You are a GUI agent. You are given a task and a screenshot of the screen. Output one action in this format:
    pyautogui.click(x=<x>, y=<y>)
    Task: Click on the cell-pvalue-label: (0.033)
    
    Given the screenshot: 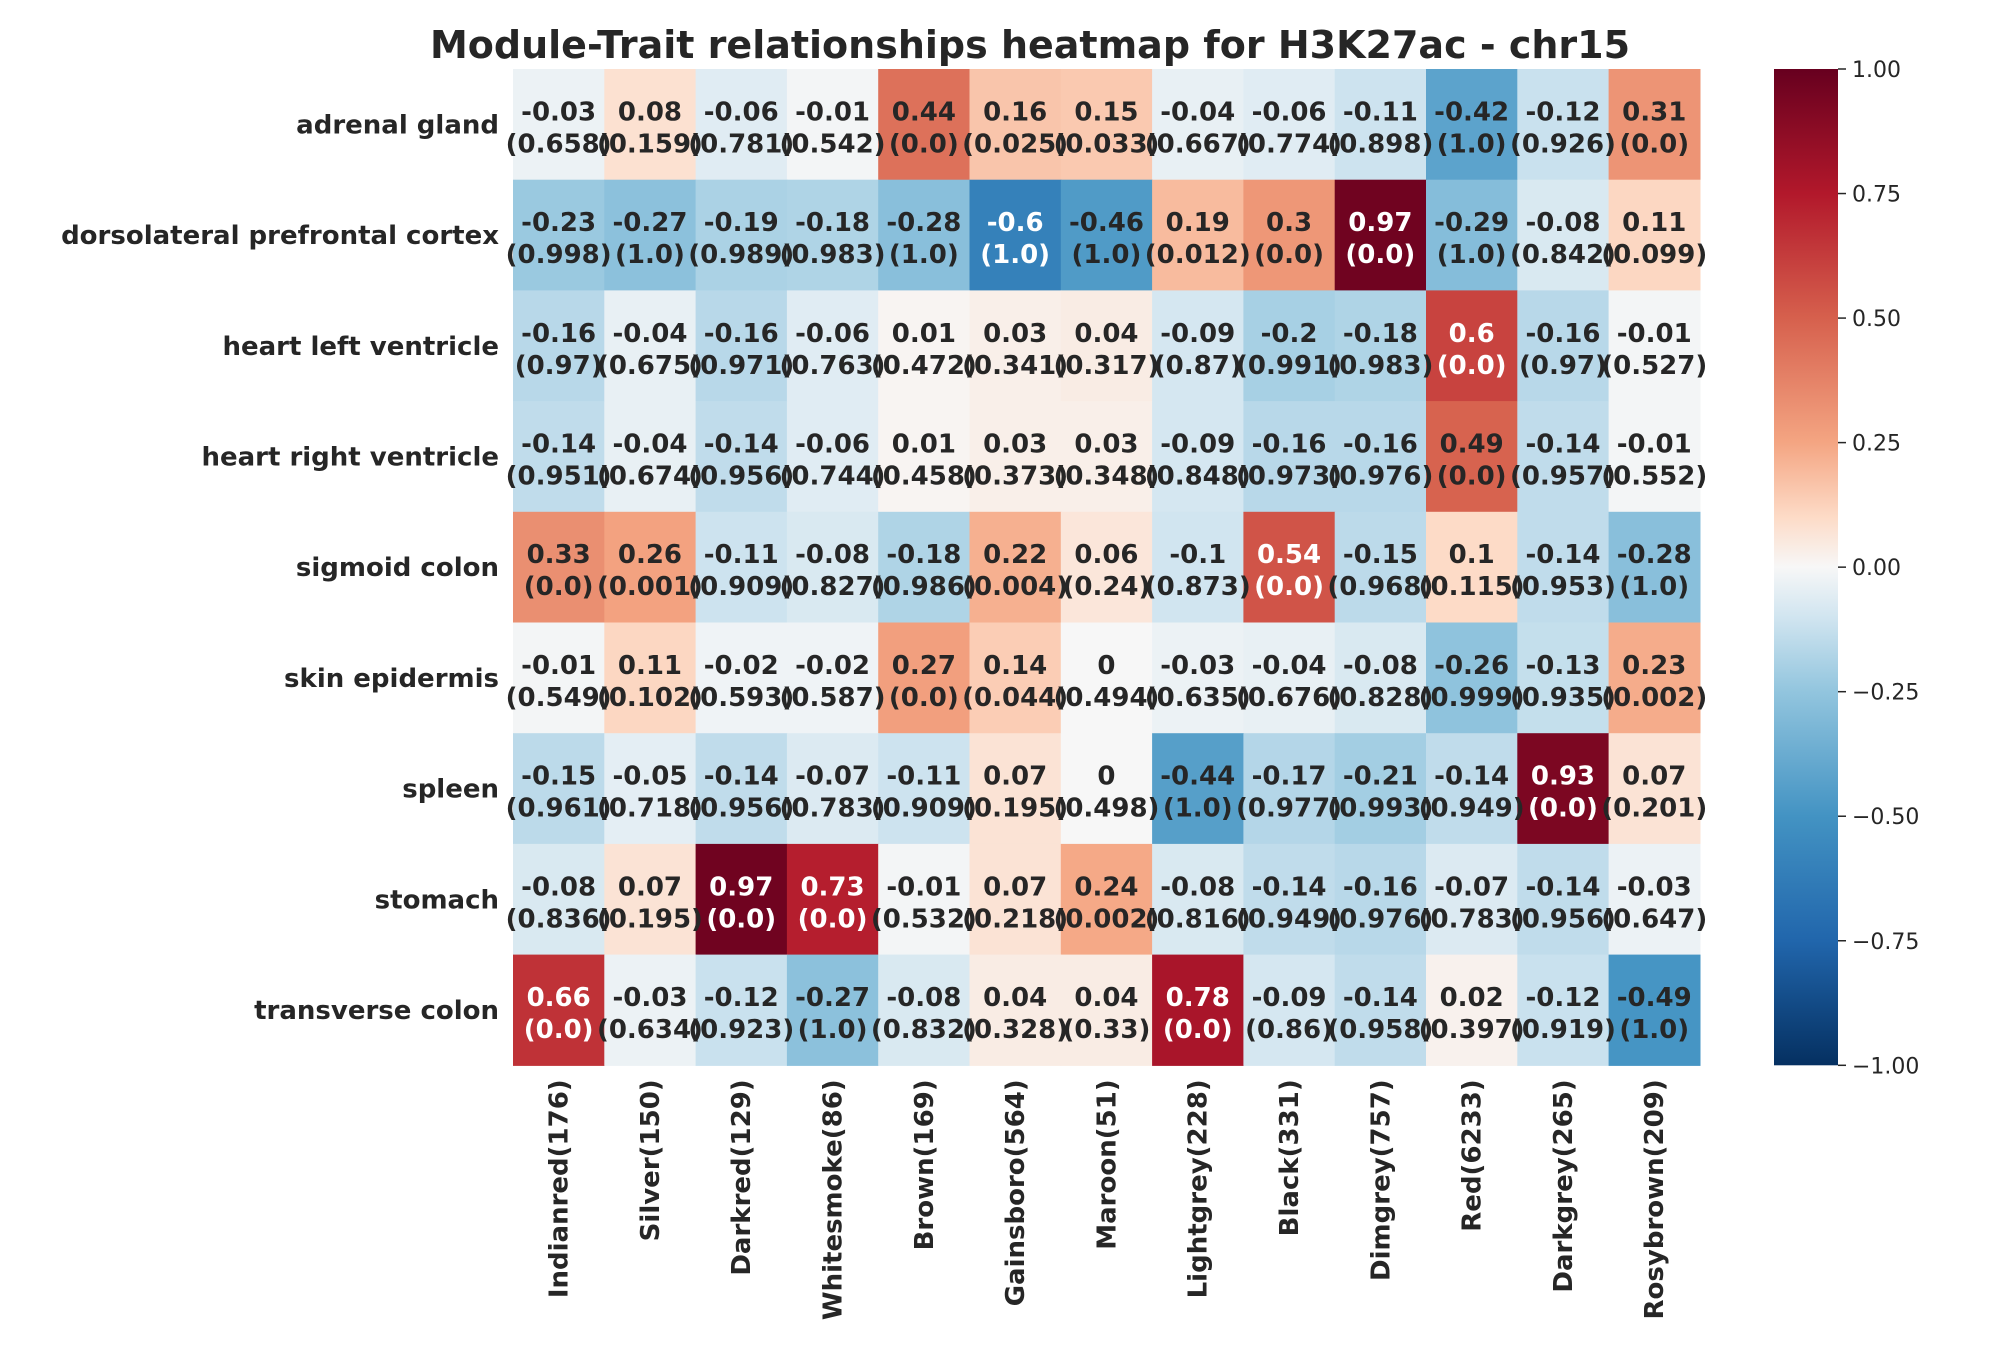 What is the action you would take?
    pyautogui.click(x=1106, y=144)
    